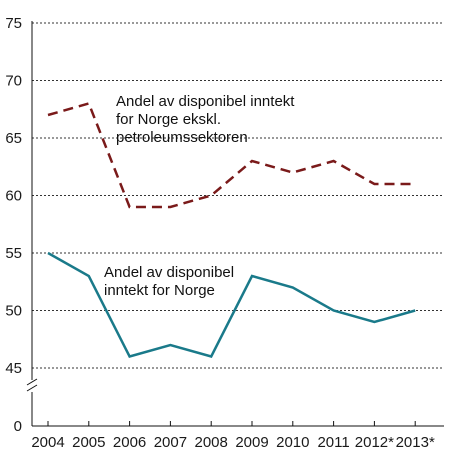 The height and width of the screenshot is (468, 450). Describe the element at coordinates (13, 196) in the screenshot. I see `y-tick-label-60: 60` at that location.